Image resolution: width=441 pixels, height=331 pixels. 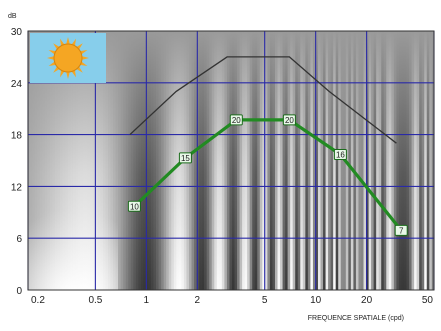 I want to click on sun-disc, so click(x=68, y=58).